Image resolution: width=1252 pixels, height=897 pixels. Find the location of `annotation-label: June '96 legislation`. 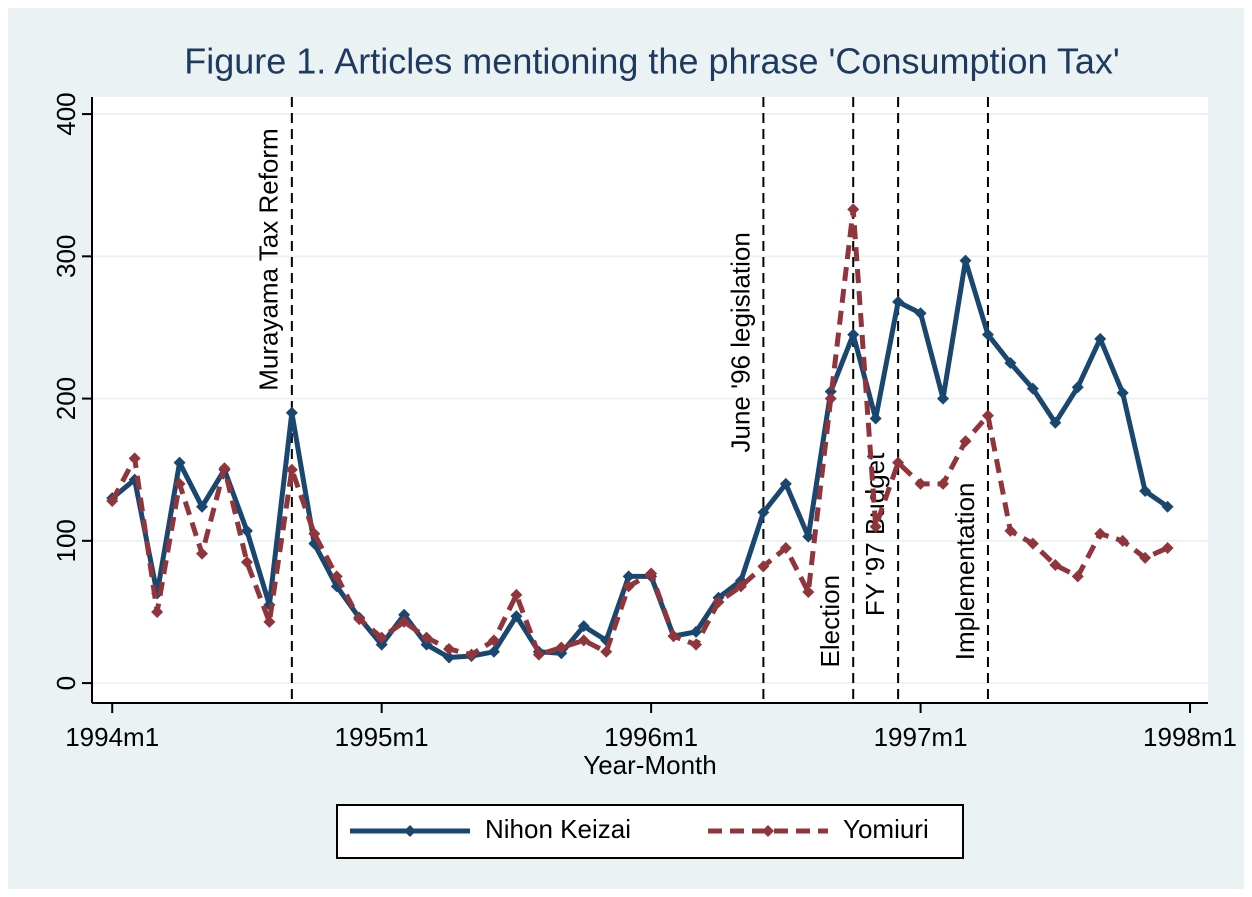

annotation-label: June '96 legislation is located at coordinates (740, 342).